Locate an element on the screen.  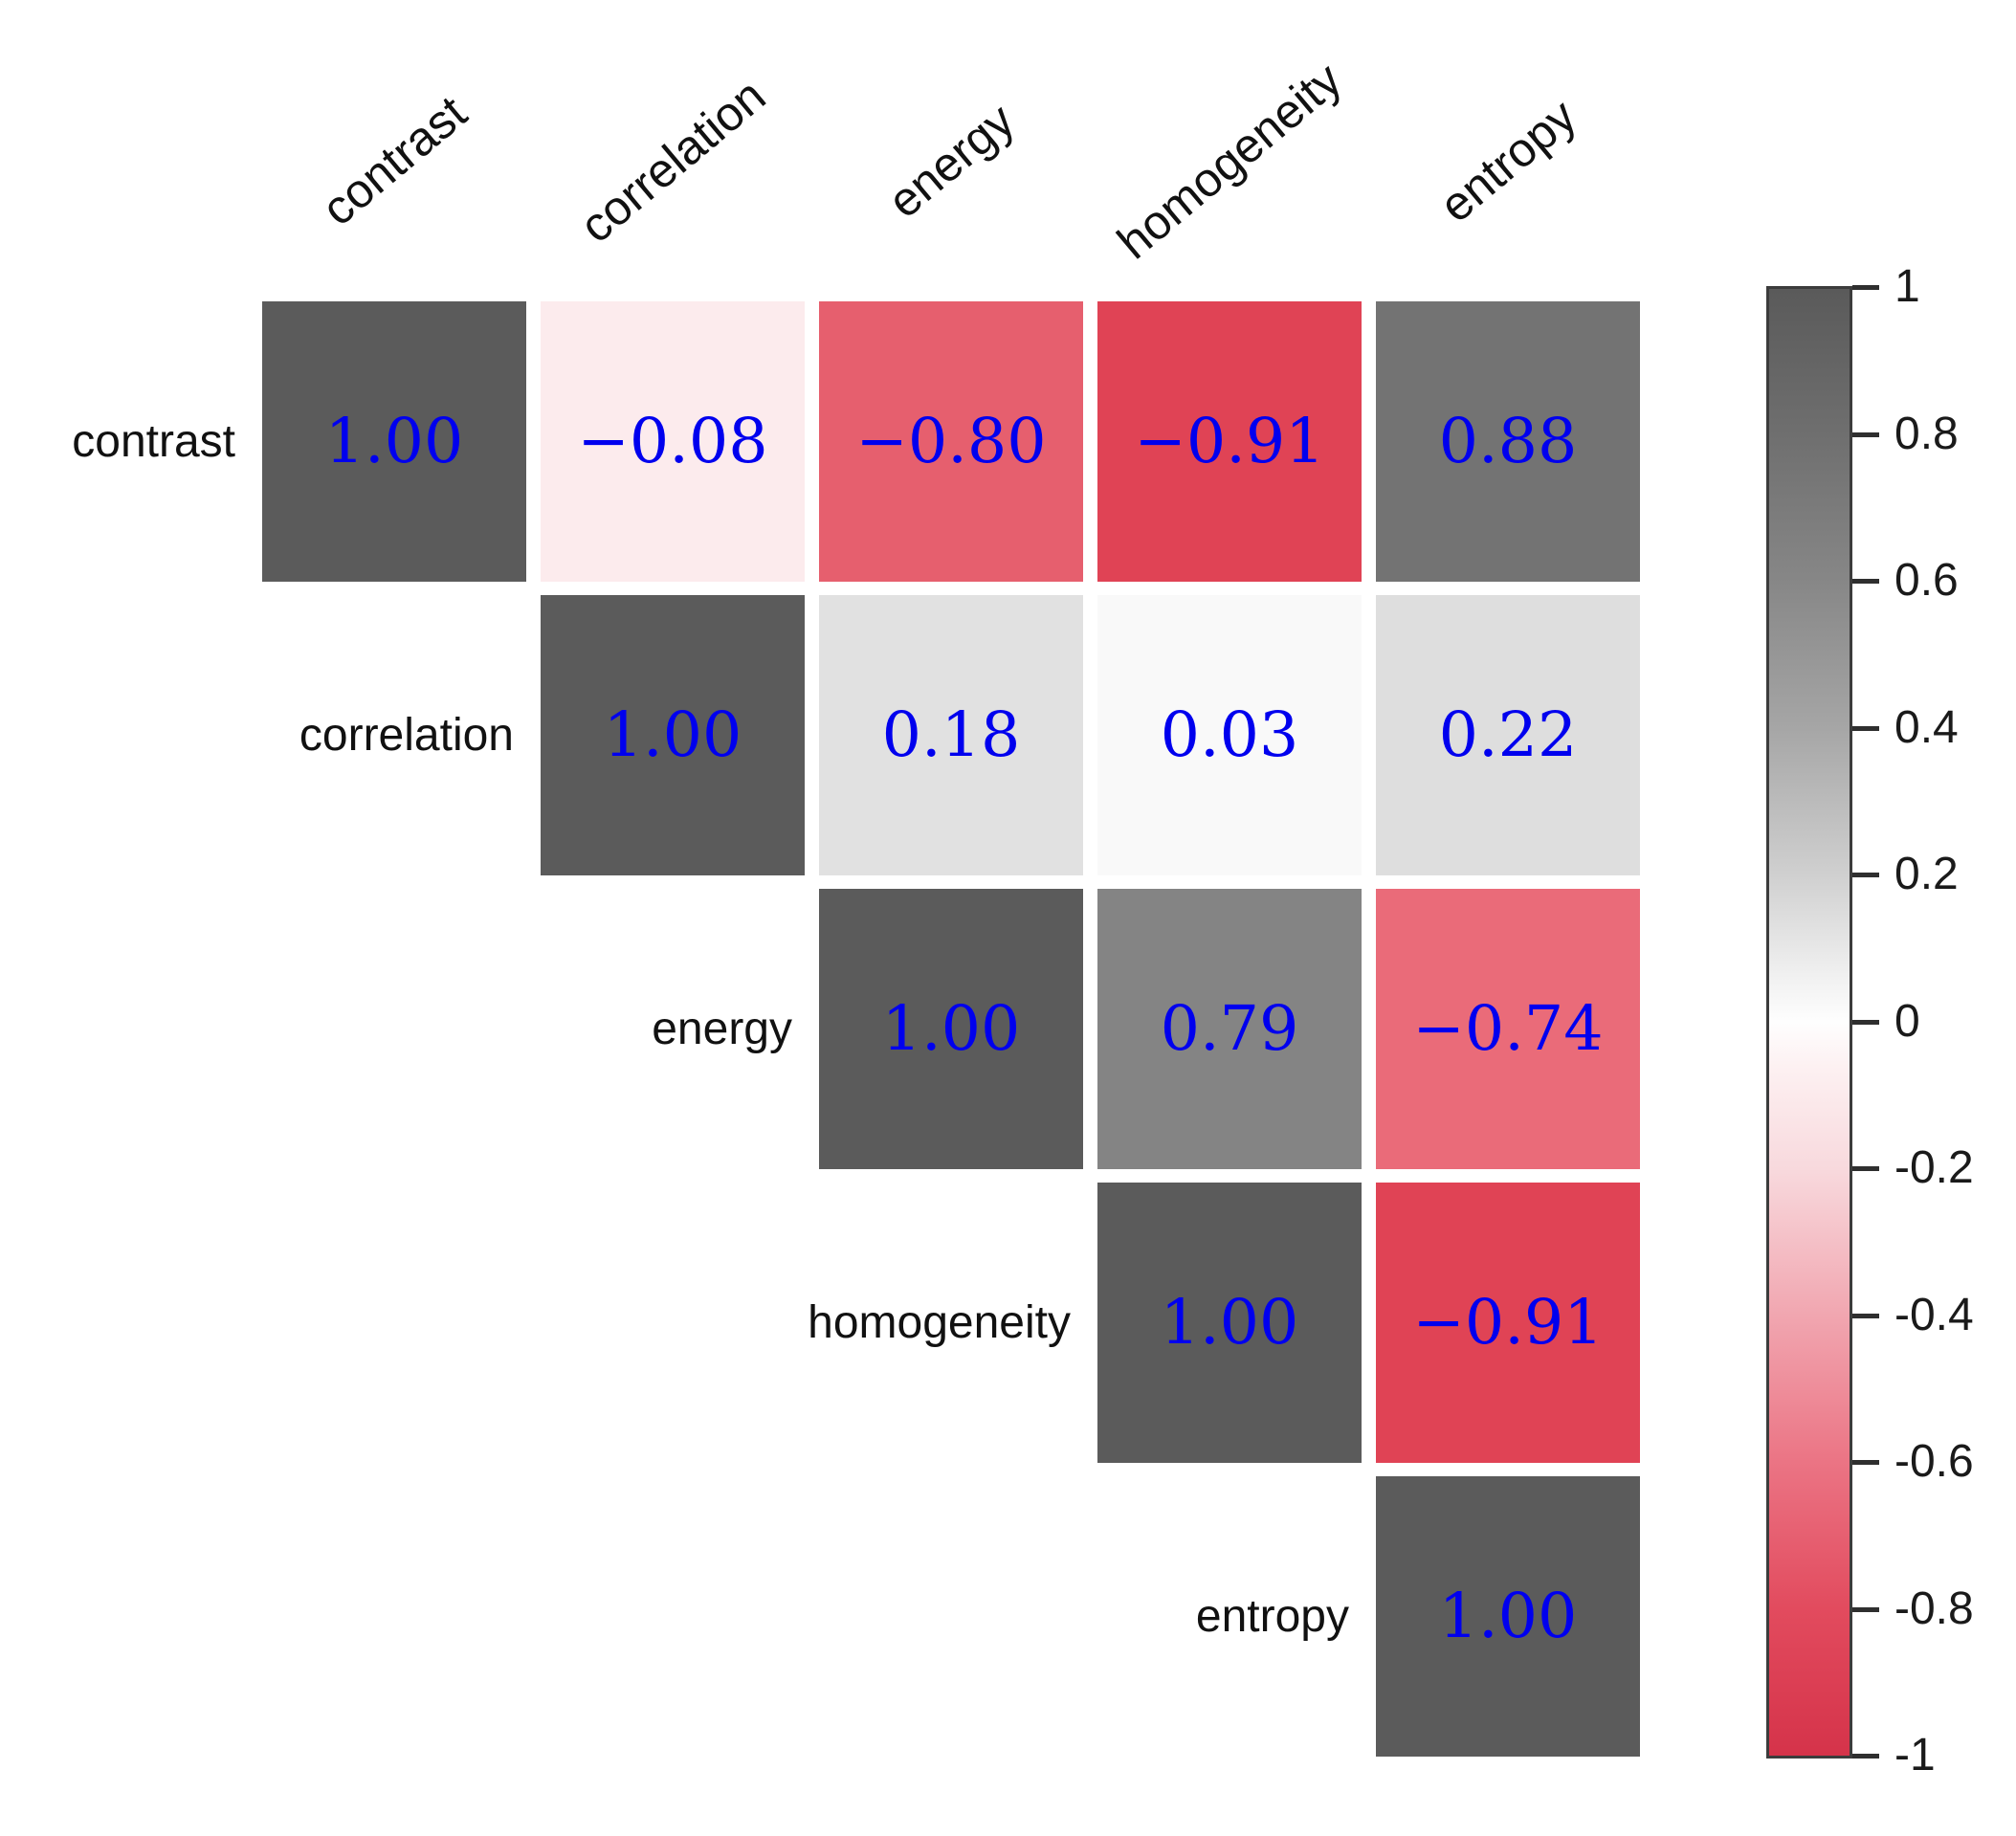
cell-homogeneity-homogeneity: 1.00 is located at coordinates (1229, 1323).